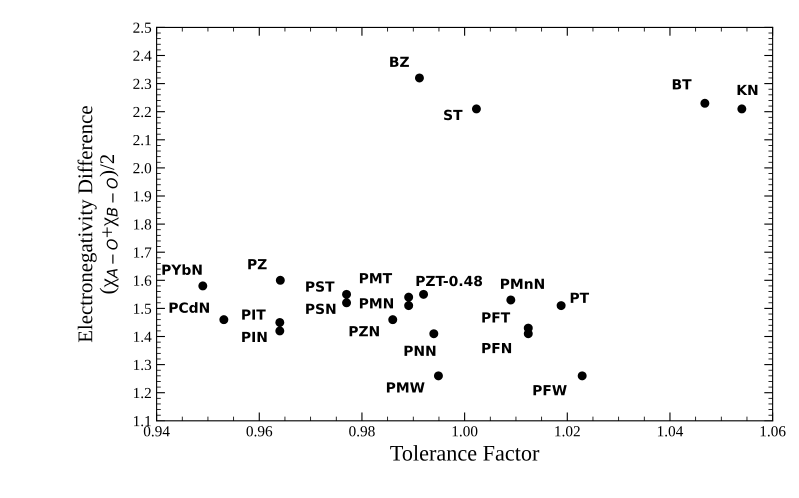  I want to click on x-tick-label: 1.06, so click(773, 431).